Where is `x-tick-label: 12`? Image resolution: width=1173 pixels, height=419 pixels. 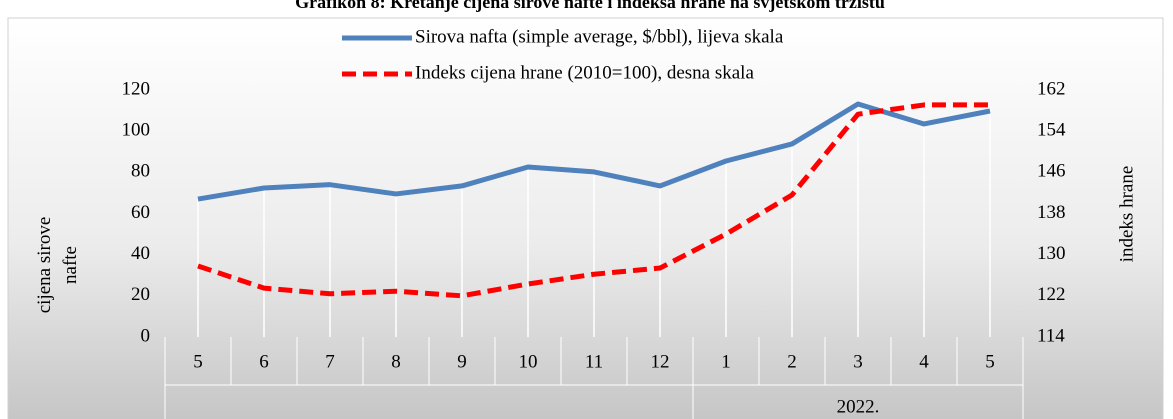
x-tick-label: 12 is located at coordinates (660, 361).